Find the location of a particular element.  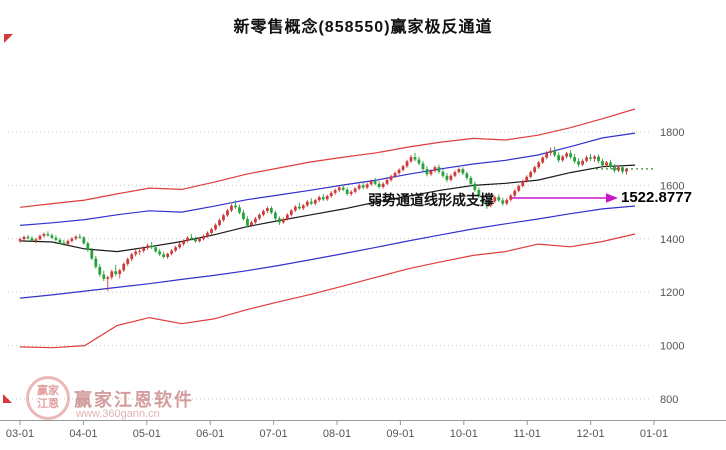

x-tick-label: 07-01 is located at coordinates (274, 434).